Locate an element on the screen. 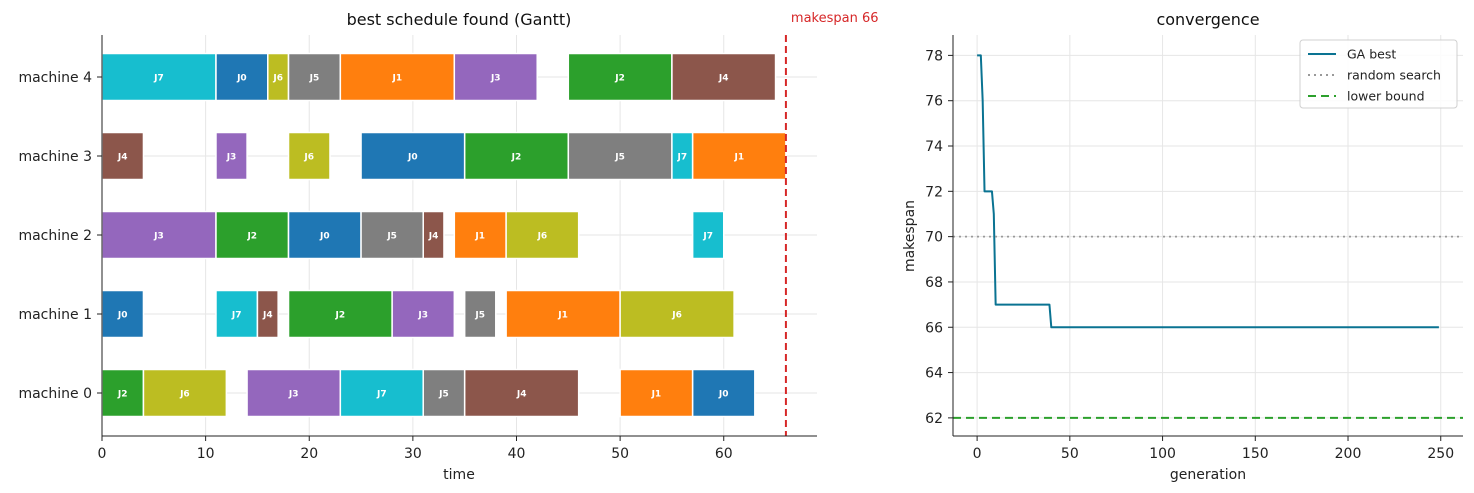  gantt-x-tick-label: 60 is located at coordinates (724, 454).